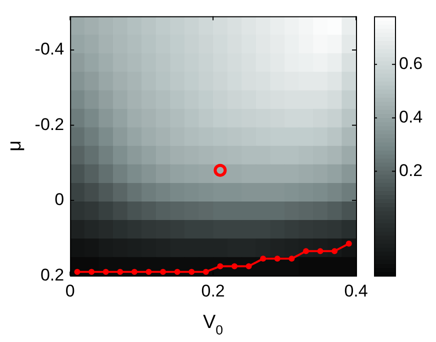 This screenshot has height=342, width=436. What do you see at coordinates (411, 117) in the screenshot?
I see `color-bar-label: 0.4` at bounding box center [411, 117].